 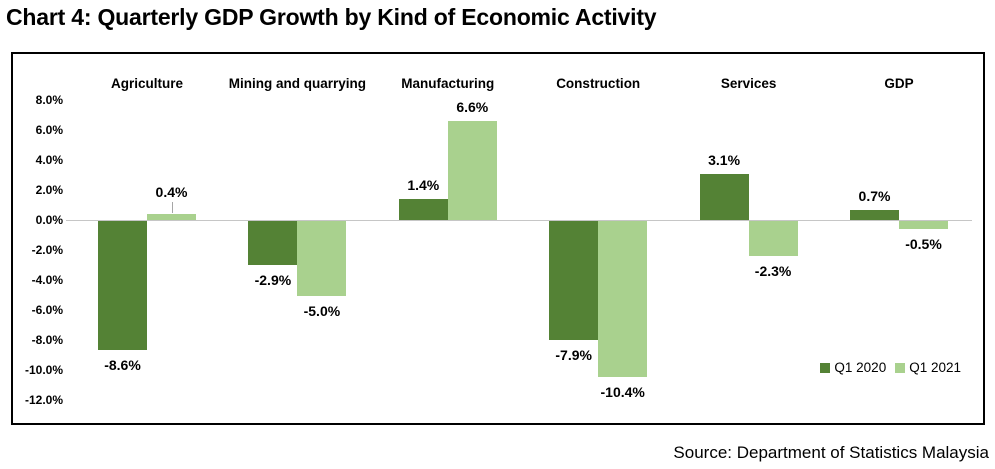 What do you see at coordinates (935, 367) in the screenshot?
I see `legend-label-q1-2021: Q1 2021` at bounding box center [935, 367].